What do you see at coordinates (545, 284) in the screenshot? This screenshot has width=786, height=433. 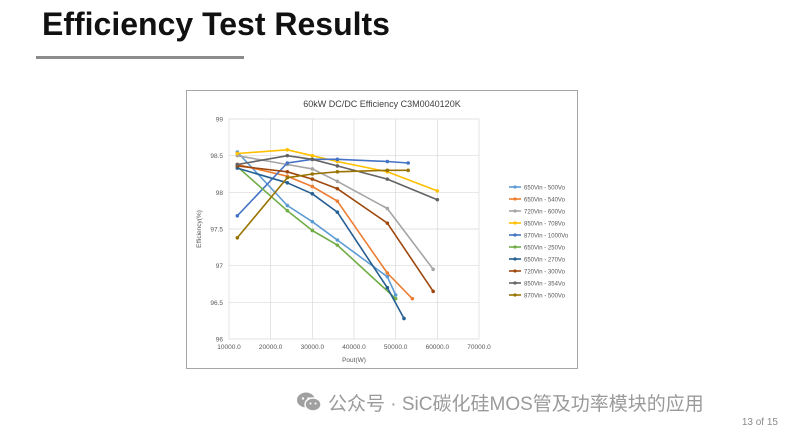 I see `legend-label: 850Vin - 354Vo` at bounding box center [545, 284].